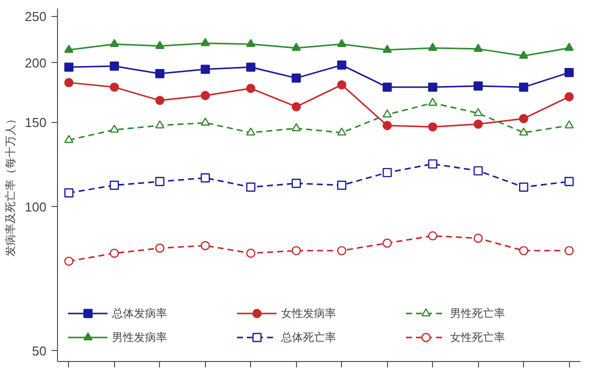 The height and width of the screenshot is (373, 600). Describe the element at coordinates (309, 337) in the screenshot. I see `legend-label: 总体死亡率` at that location.